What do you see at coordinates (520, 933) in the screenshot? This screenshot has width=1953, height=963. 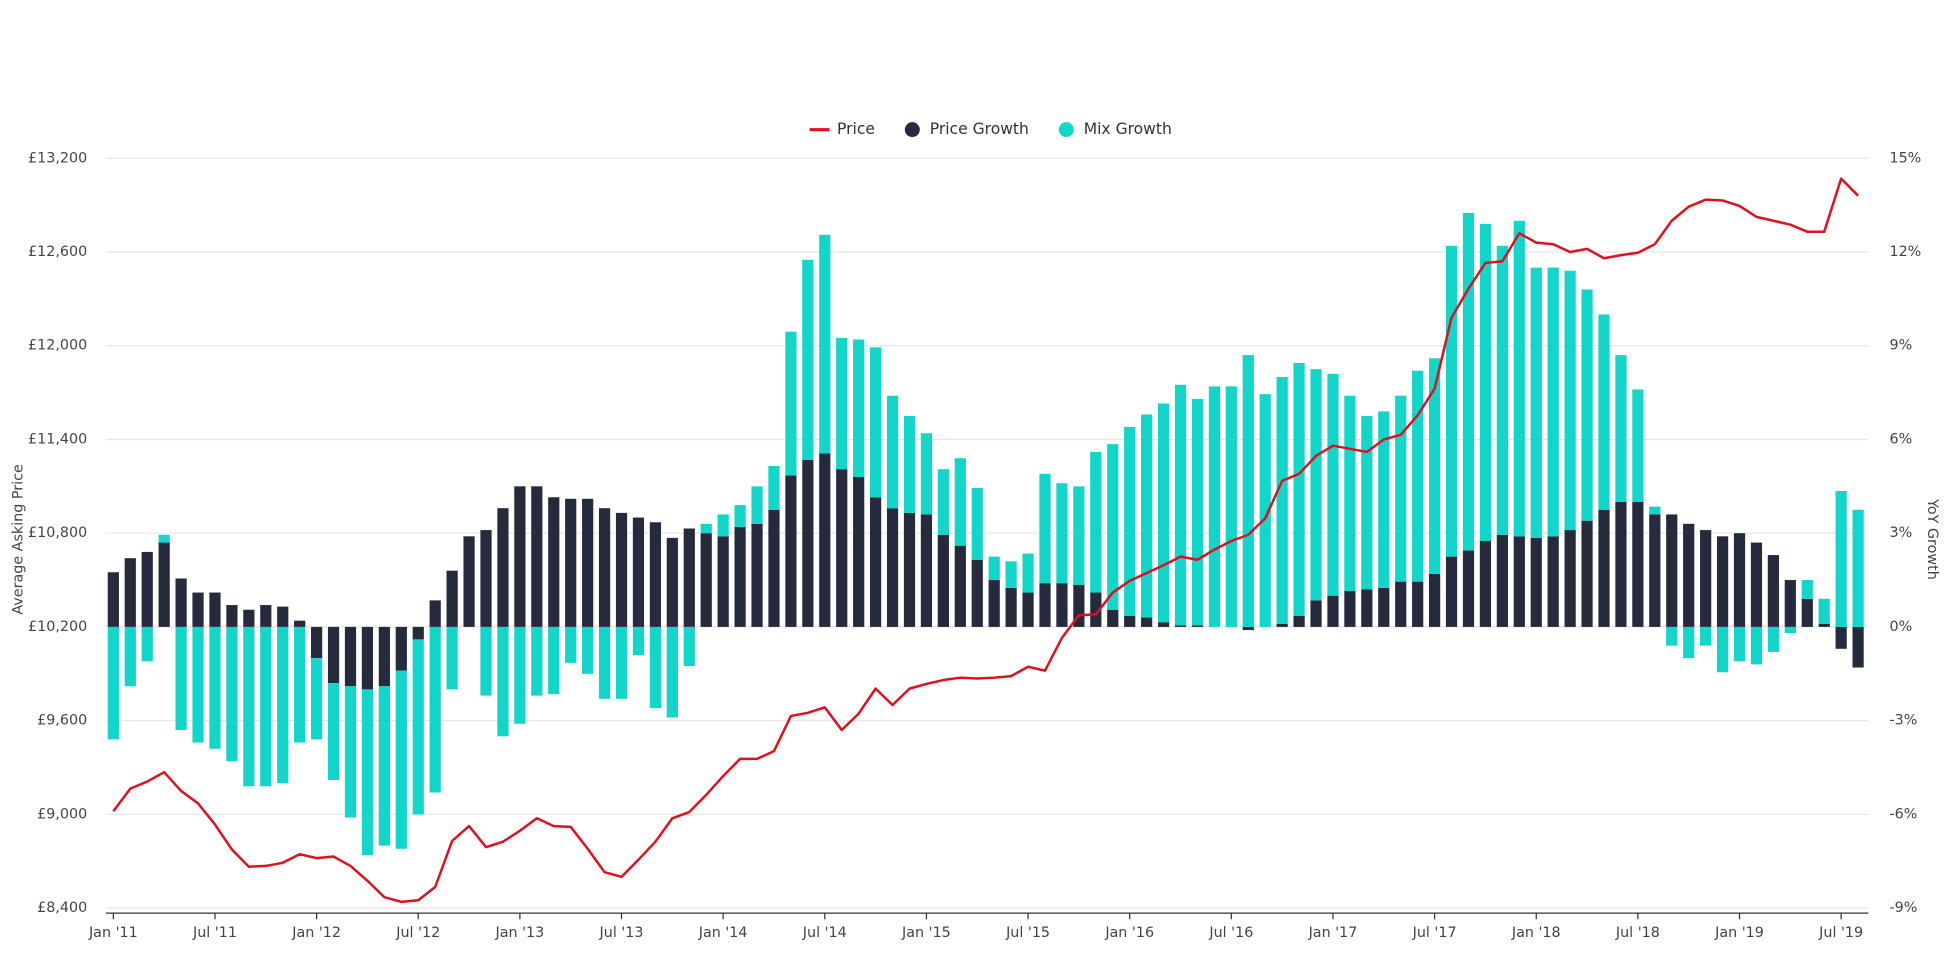 I see `x-tick-label: Jan '13` at bounding box center [520, 933].